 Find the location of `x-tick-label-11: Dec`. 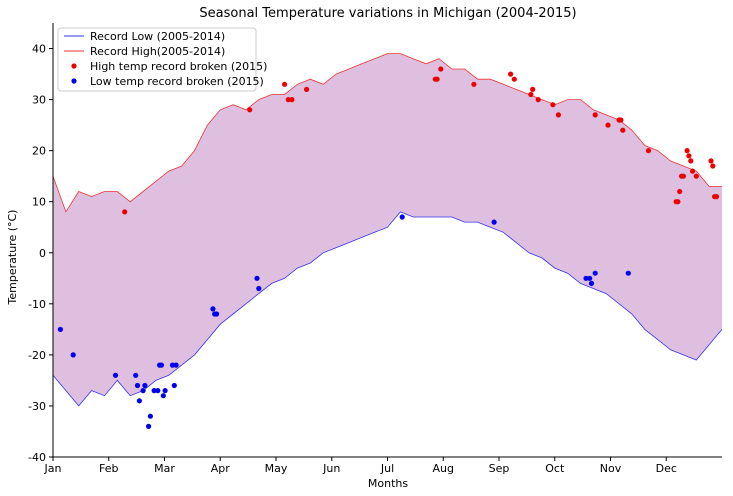

x-tick-label-11: Dec is located at coordinates (666, 468).